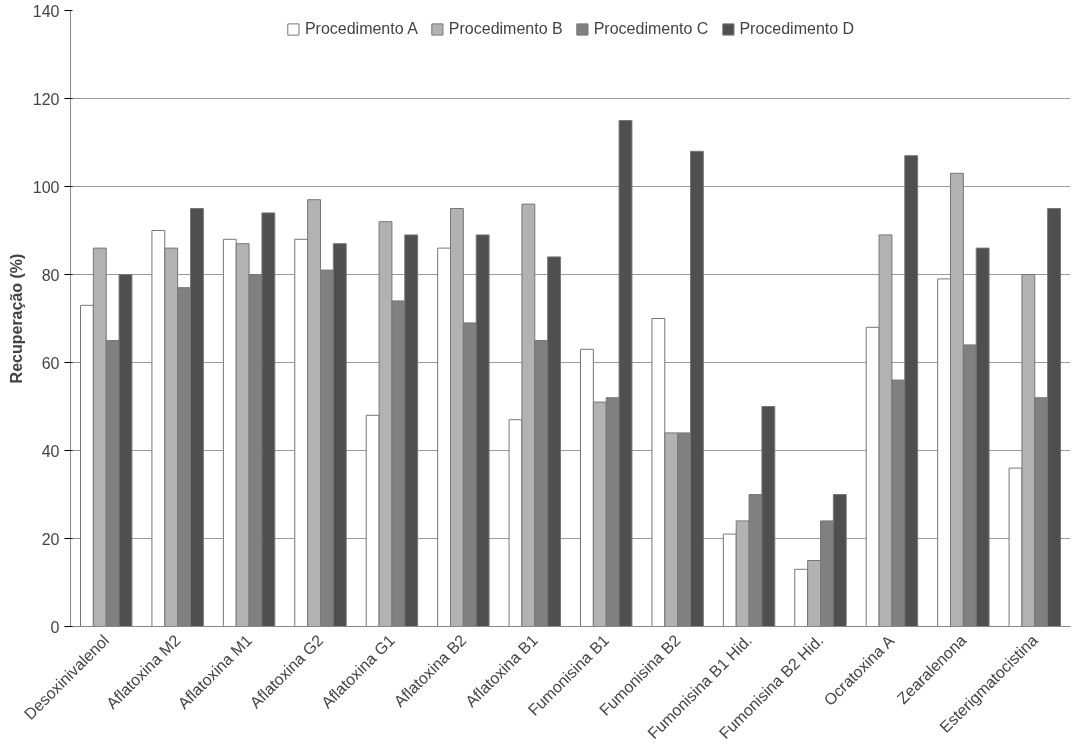  What do you see at coordinates (797, 29) in the screenshot?
I see `legend-label: Procedimento D` at bounding box center [797, 29].